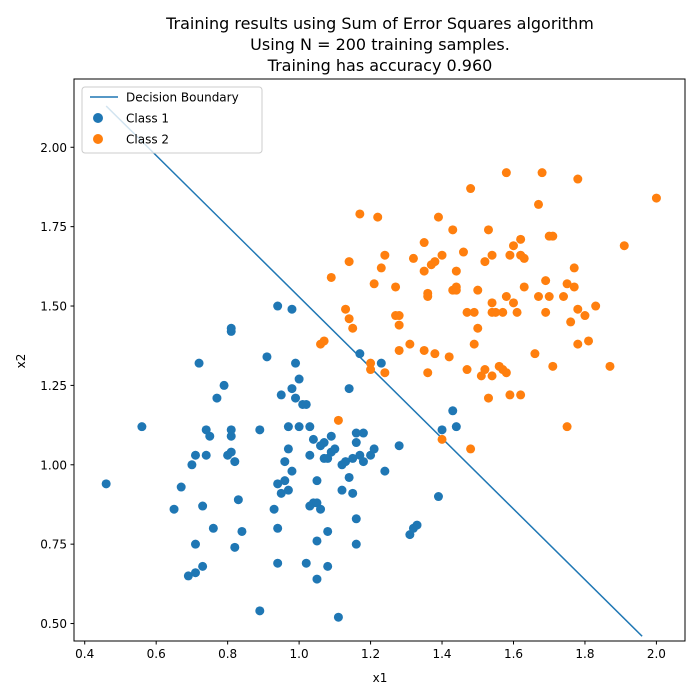 The width and height of the screenshot is (700, 700). I want to click on y-tick-label: 2.00, so click(53, 148).